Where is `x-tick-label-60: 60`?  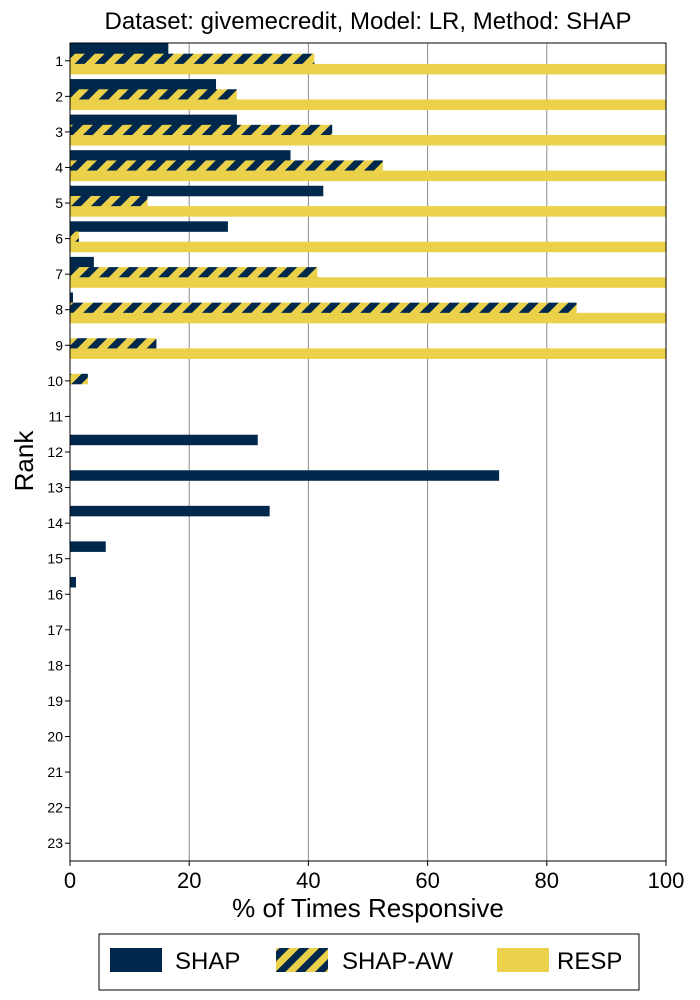
x-tick-label-60: 60 is located at coordinates (427, 880).